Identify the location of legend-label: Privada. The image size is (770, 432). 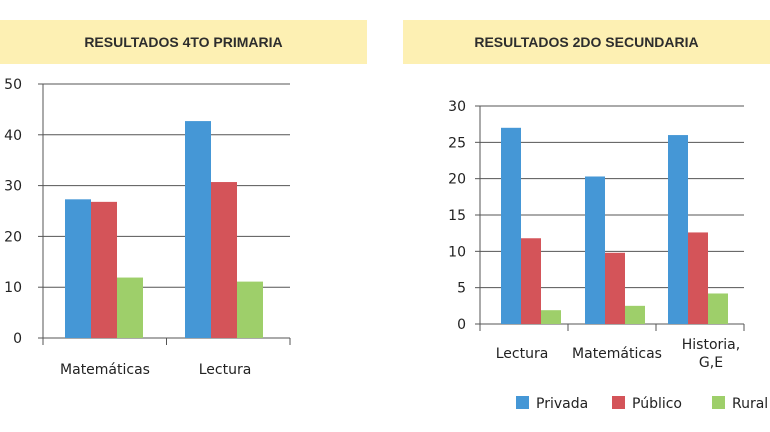
(562, 404).